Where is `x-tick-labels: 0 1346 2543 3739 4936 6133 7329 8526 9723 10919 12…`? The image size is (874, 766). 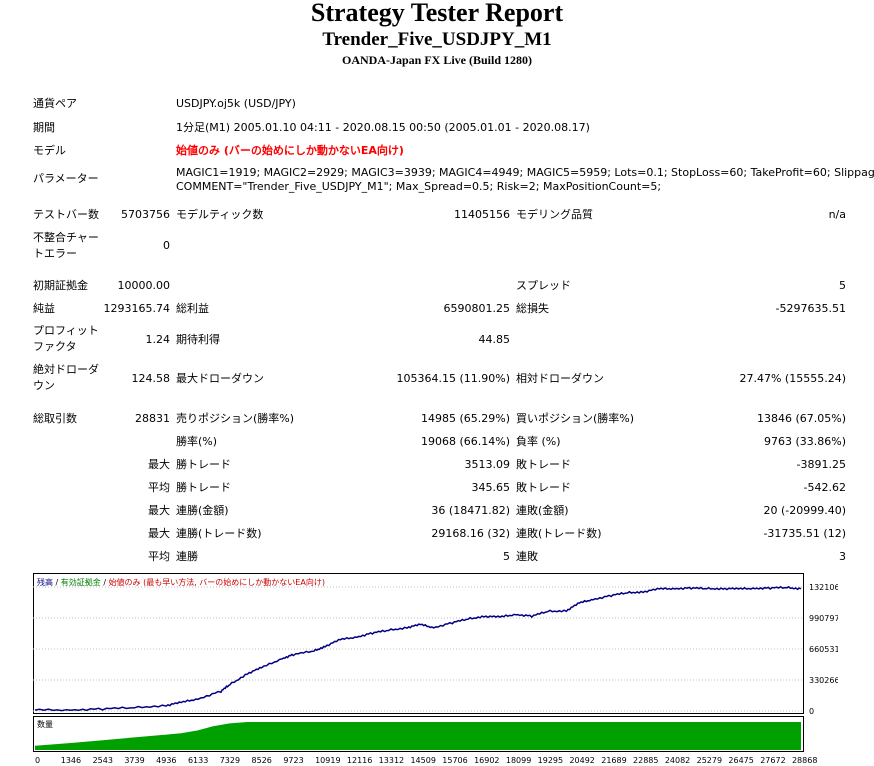
x-tick-labels: 0 1346 2543 3739 4936 6133 7329 8526 9723 10919 12… is located at coordinates (426, 760).